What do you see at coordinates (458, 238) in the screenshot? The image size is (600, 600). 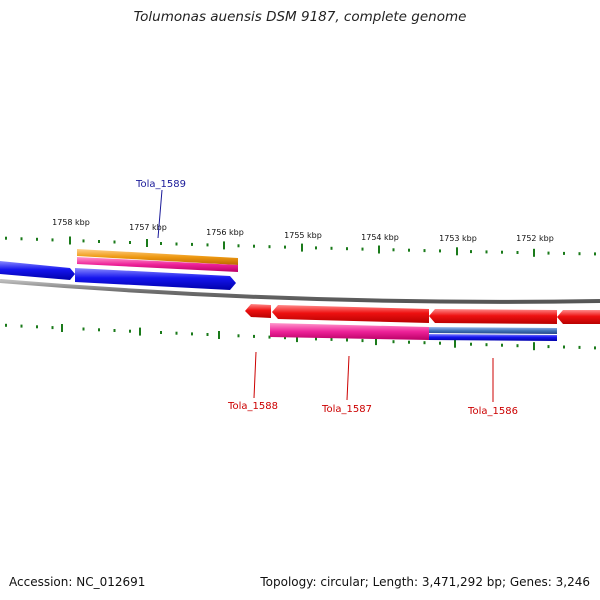 I see `kbp-label: 1753 kbp` at bounding box center [458, 238].